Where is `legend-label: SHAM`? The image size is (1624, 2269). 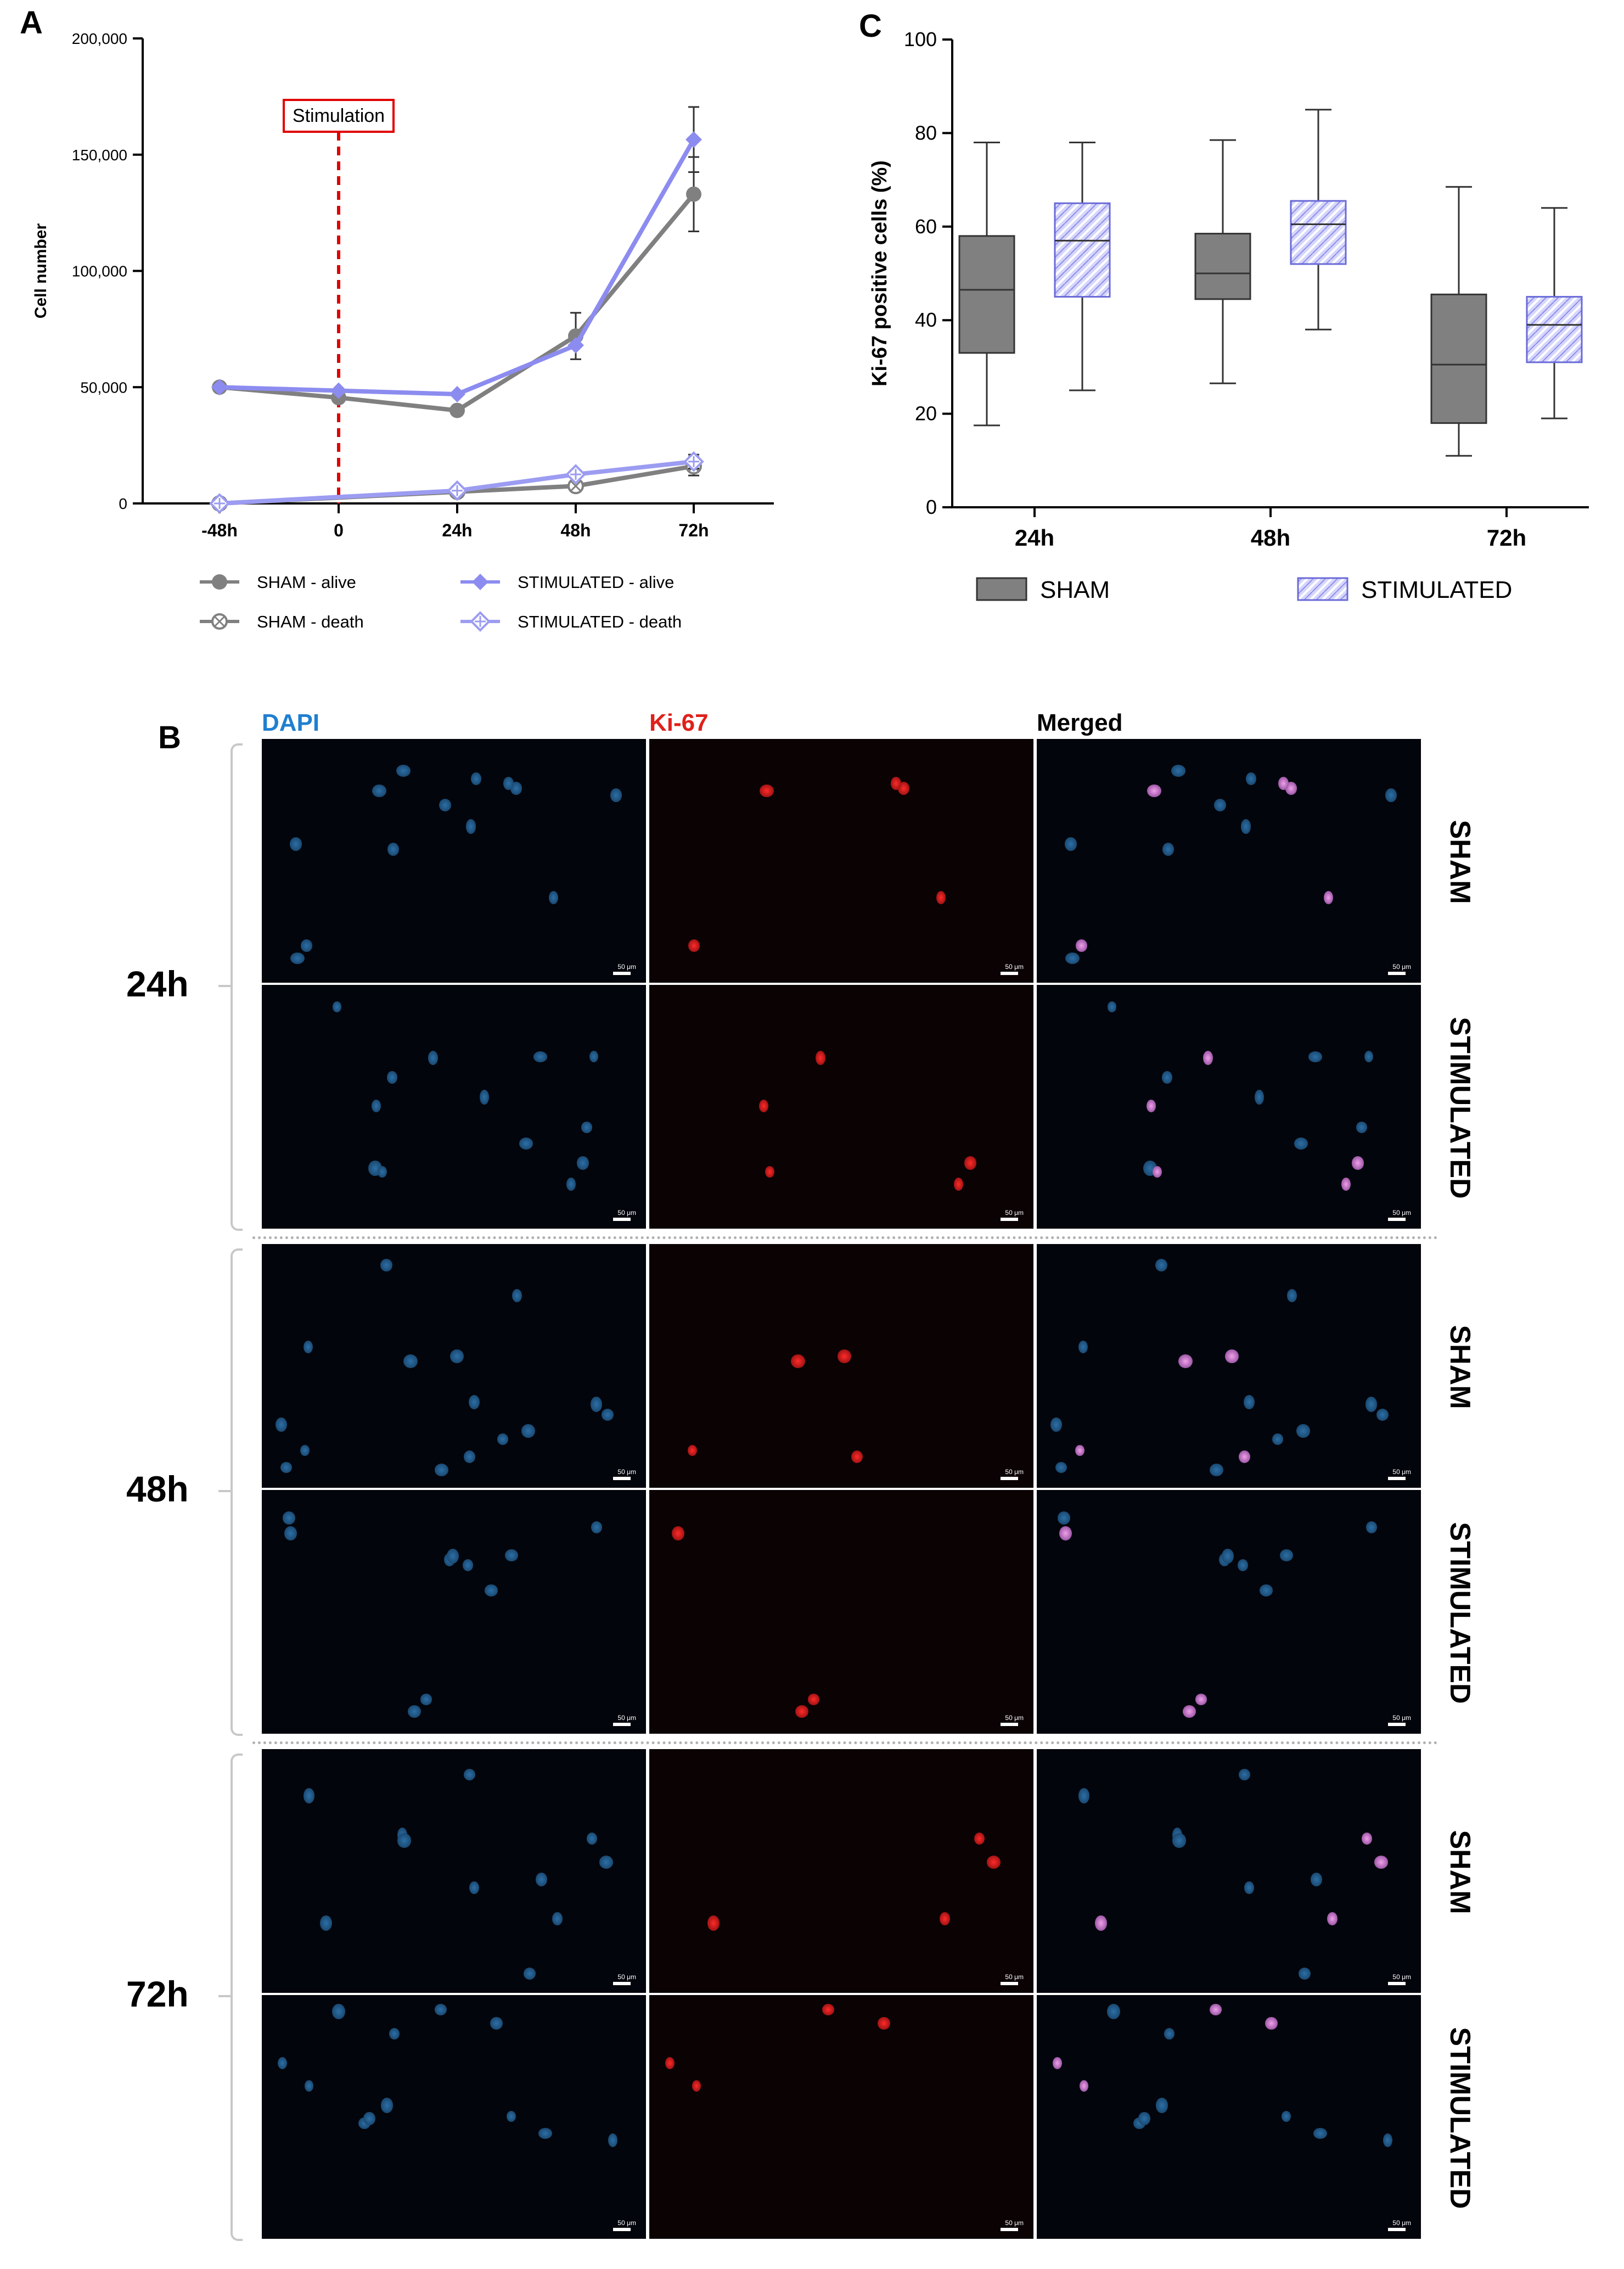 legend-label: SHAM is located at coordinates (1075, 590).